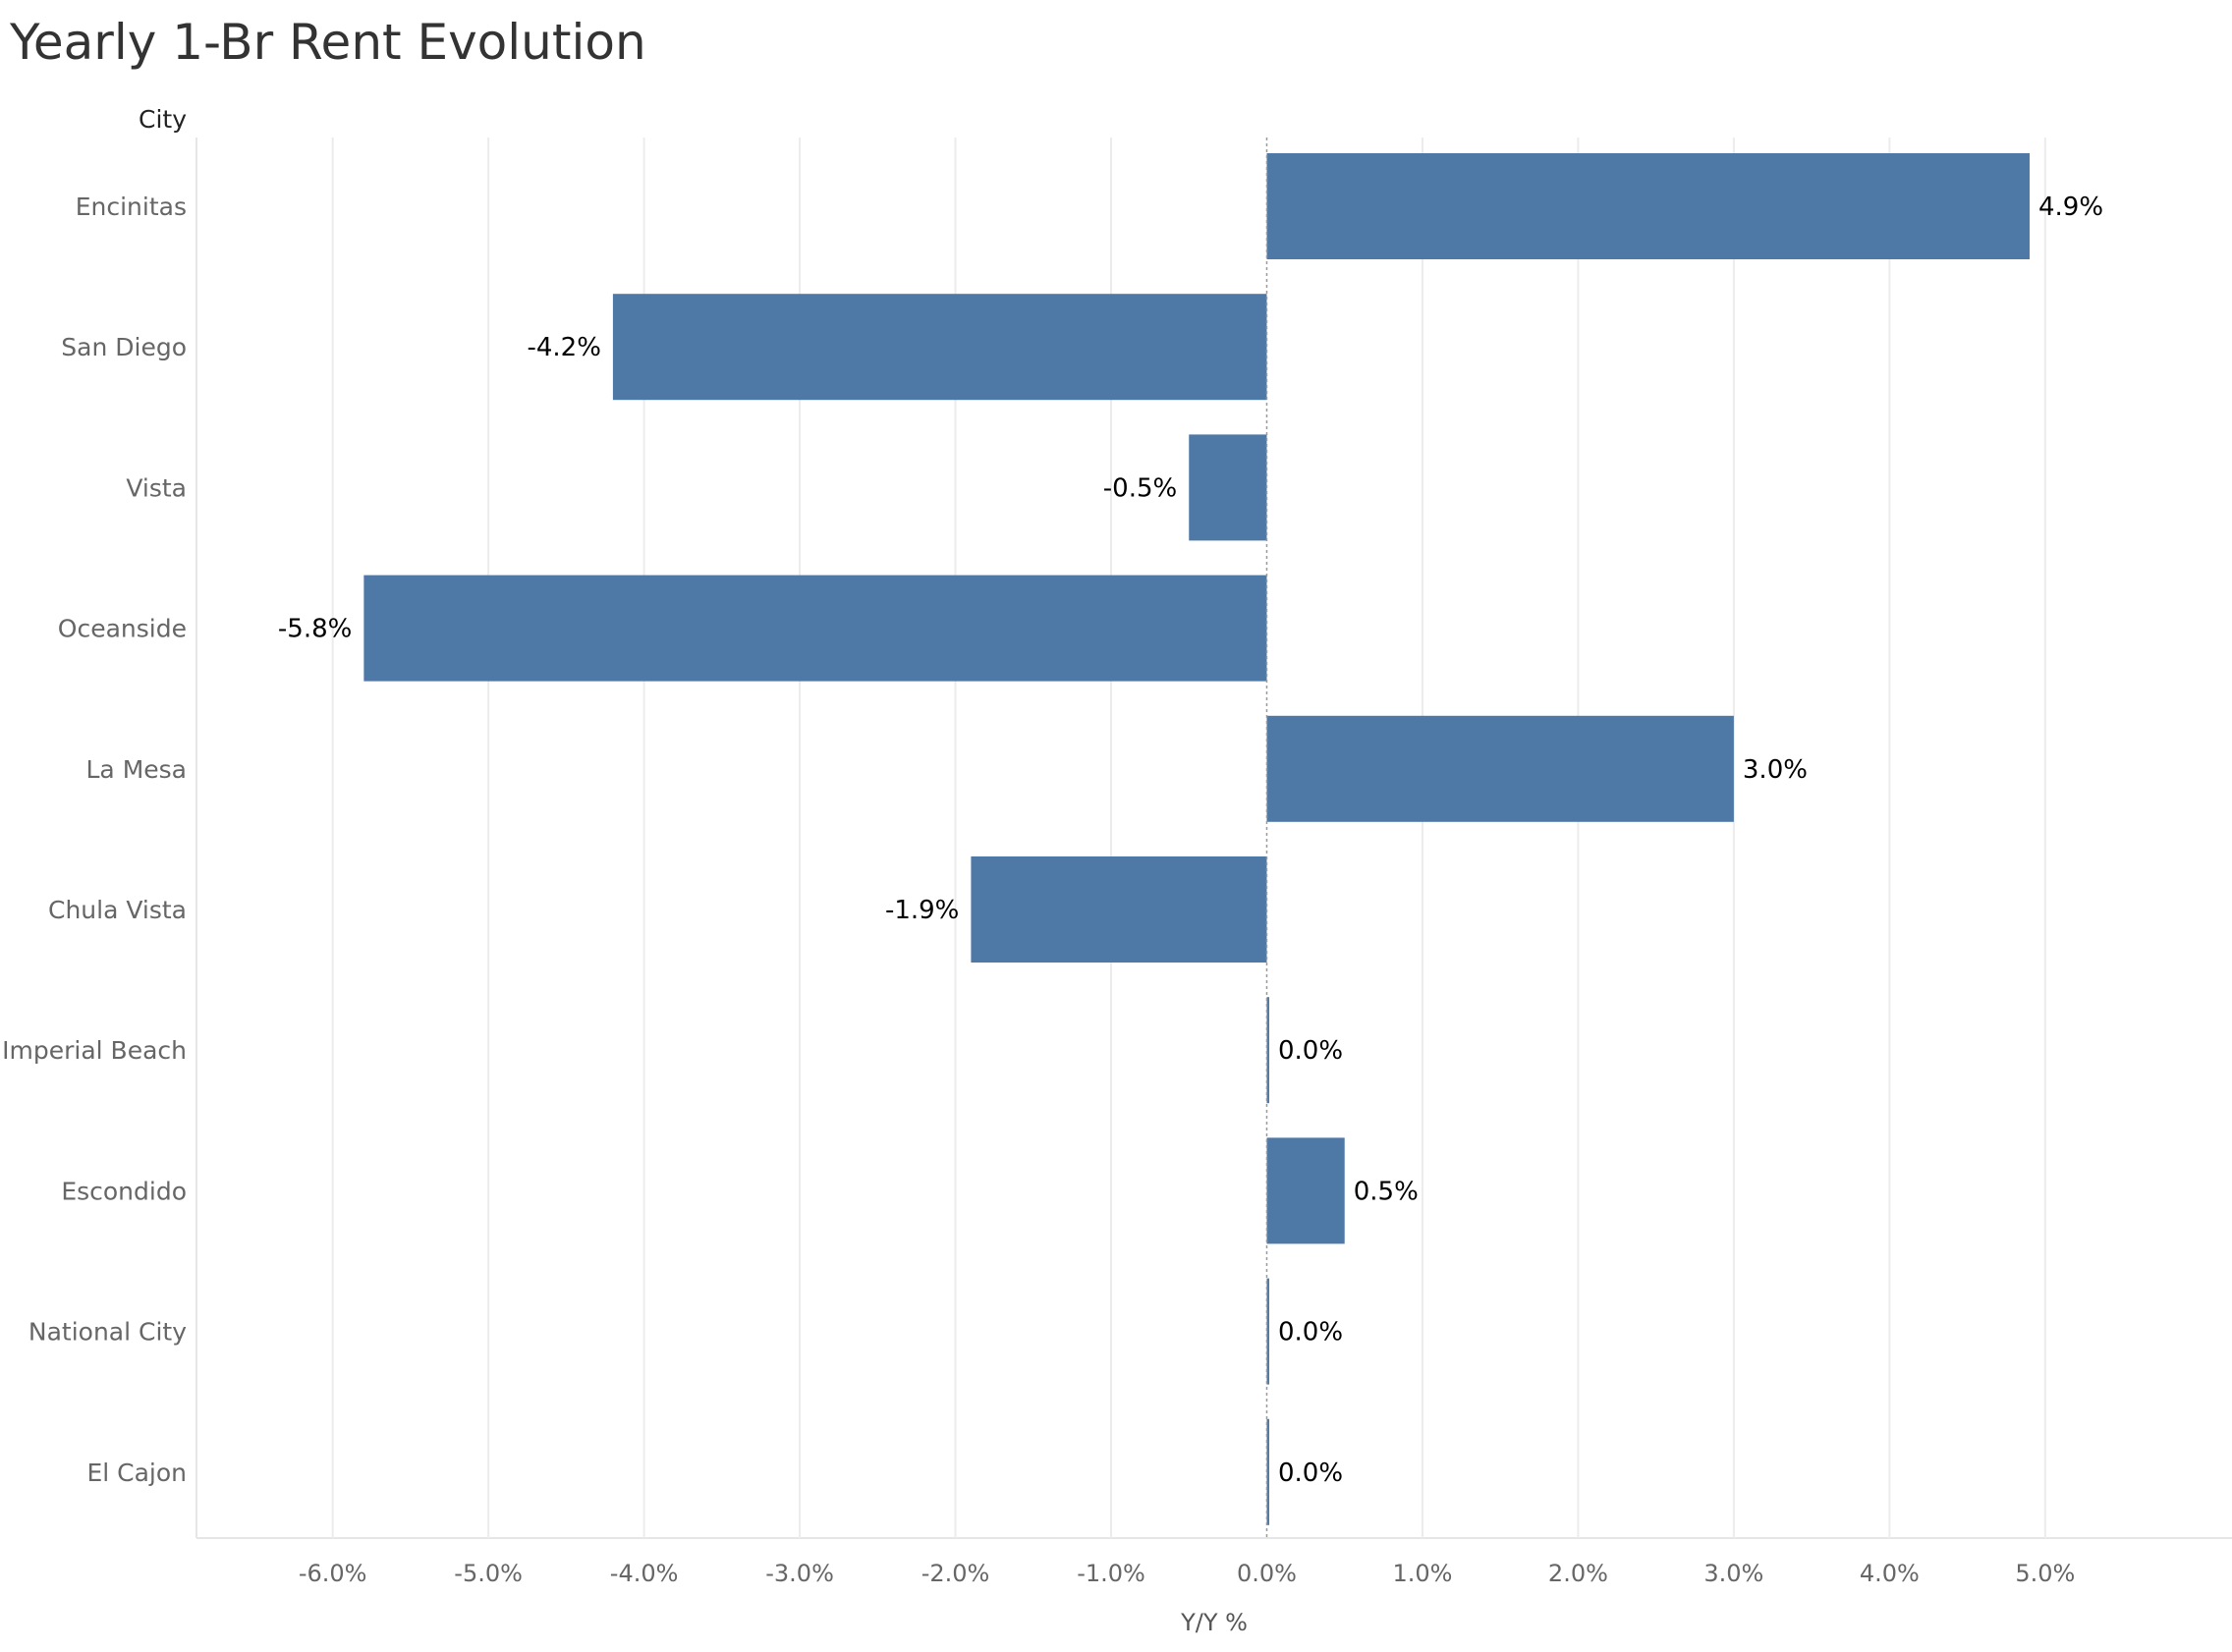 The image size is (2232, 1652). I want to click on data-label: -5.8%, so click(315, 630).